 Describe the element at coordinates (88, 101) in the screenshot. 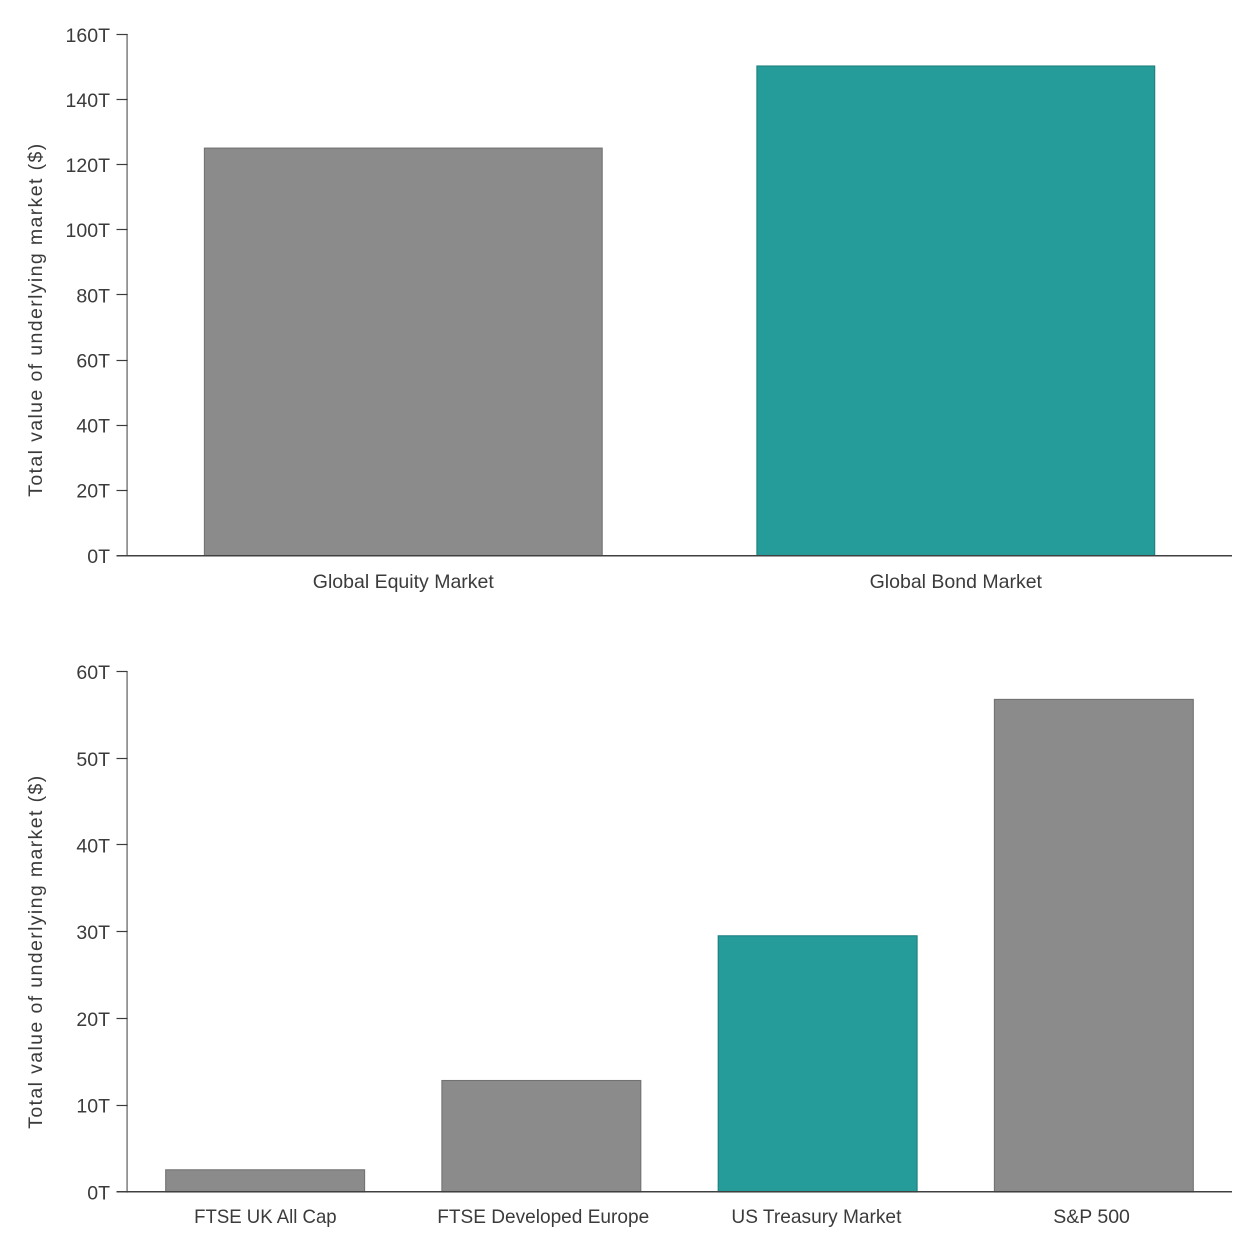

I see `svg-text: 140T` at that location.